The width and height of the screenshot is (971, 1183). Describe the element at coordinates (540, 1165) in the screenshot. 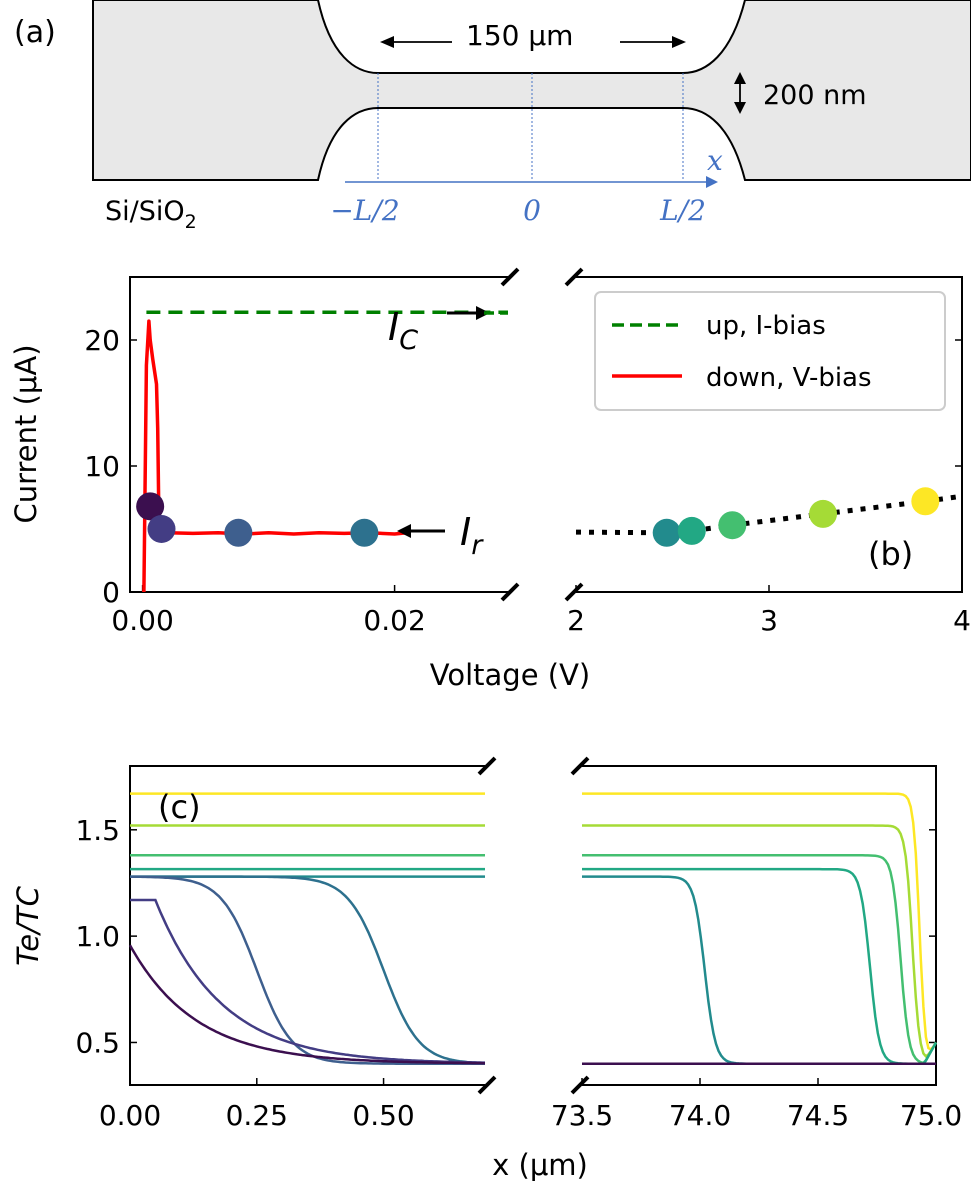

I see `x-axis-label: x (μm)` at that location.